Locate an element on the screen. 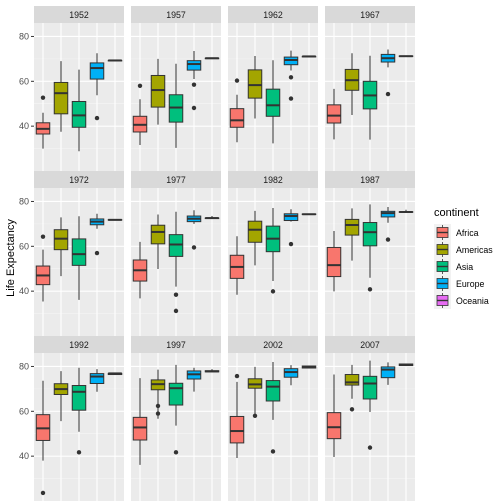 The image size is (504, 504). facet-strip-label: 1957 is located at coordinates (176, 15).